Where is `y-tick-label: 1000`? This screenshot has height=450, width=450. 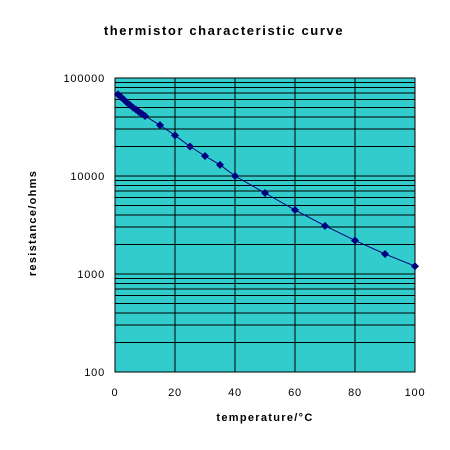
y-tick-label: 1000 is located at coordinates (91, 275).